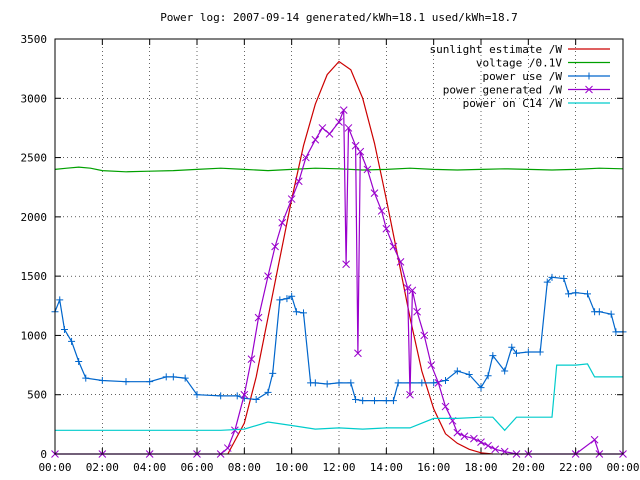 Image resolution: width=640 pixels, height=480 pixels. I want to click on x-tick-label: 04:00, so click(149, 467).